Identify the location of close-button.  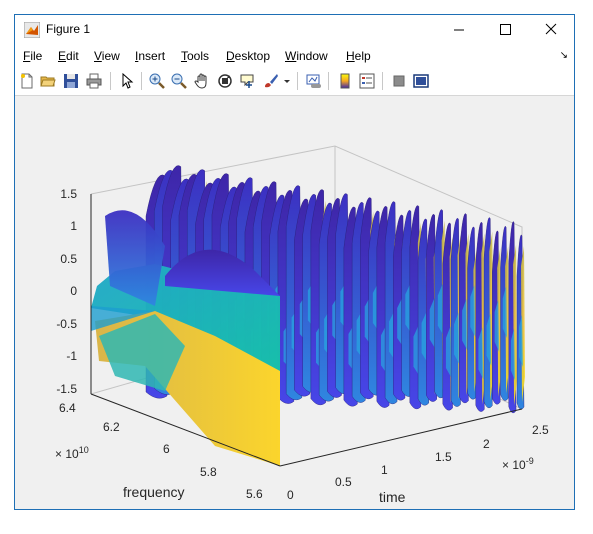
(551, 30).